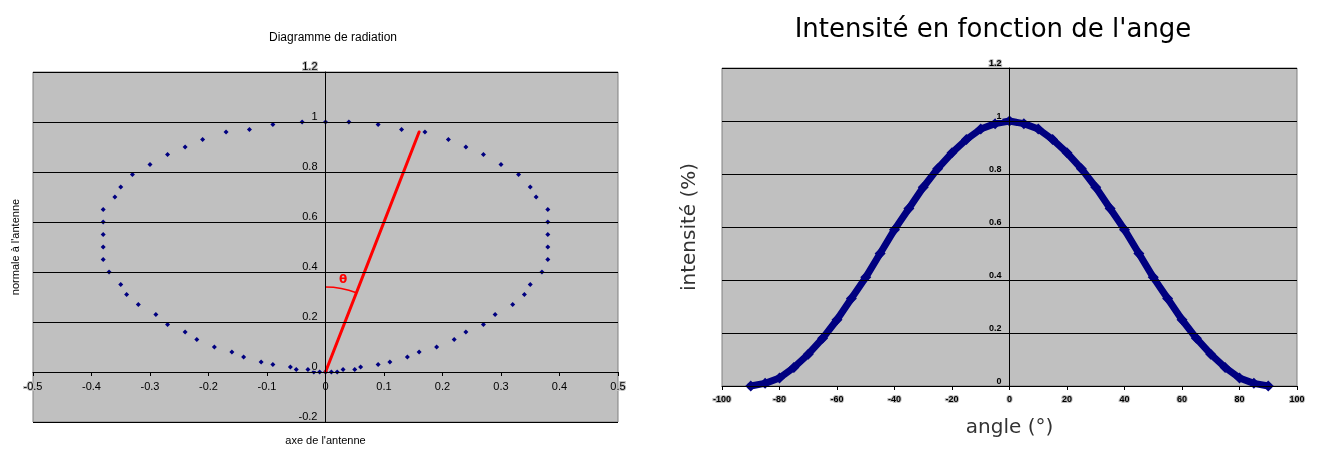 The height and width of the screenshot is (449, 1323). Describe the element at coordinates (442, 385) in the screenshot. I see `x-tick-label: 0.2` at that location.